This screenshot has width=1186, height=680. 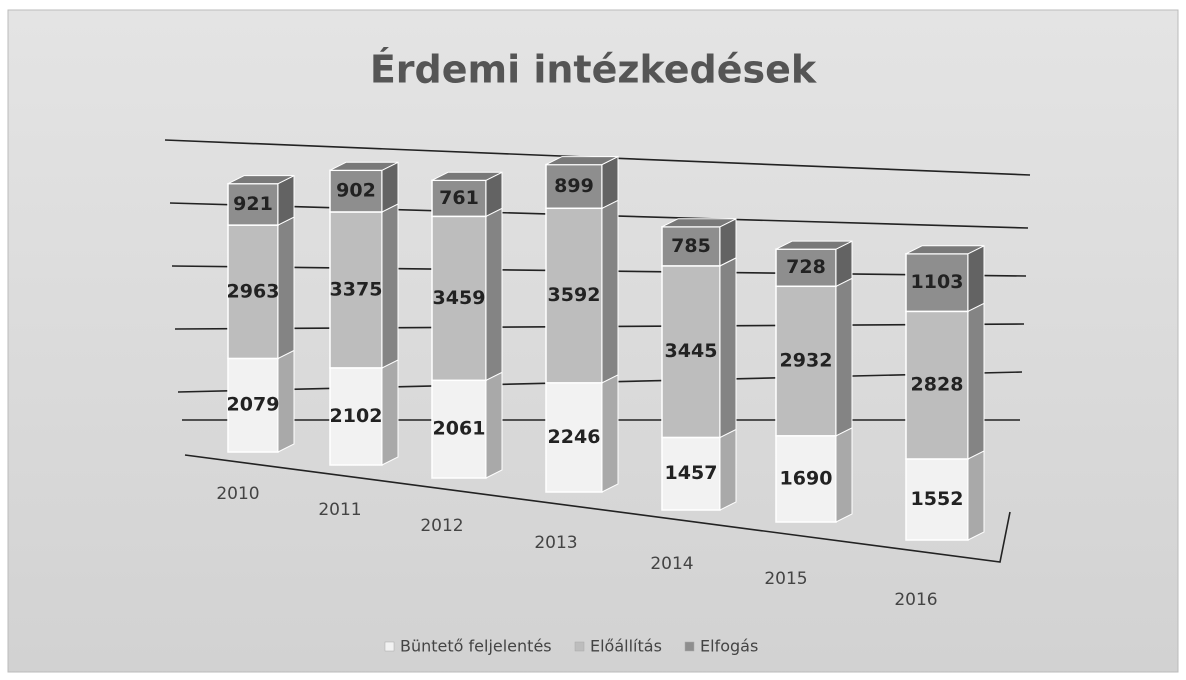 I want to click on data-label: 2828, so click(x=937, y=385).